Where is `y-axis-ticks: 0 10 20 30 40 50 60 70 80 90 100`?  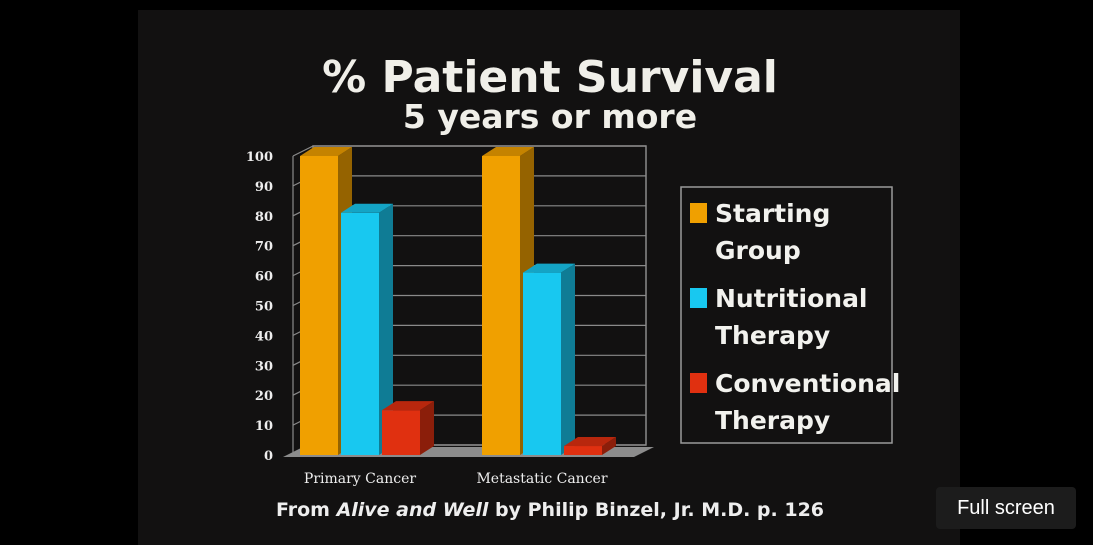 y-axis-ticks: 0 10 20 30 40 50 60 70 80 90 100 is located at coordinates (259, 307).